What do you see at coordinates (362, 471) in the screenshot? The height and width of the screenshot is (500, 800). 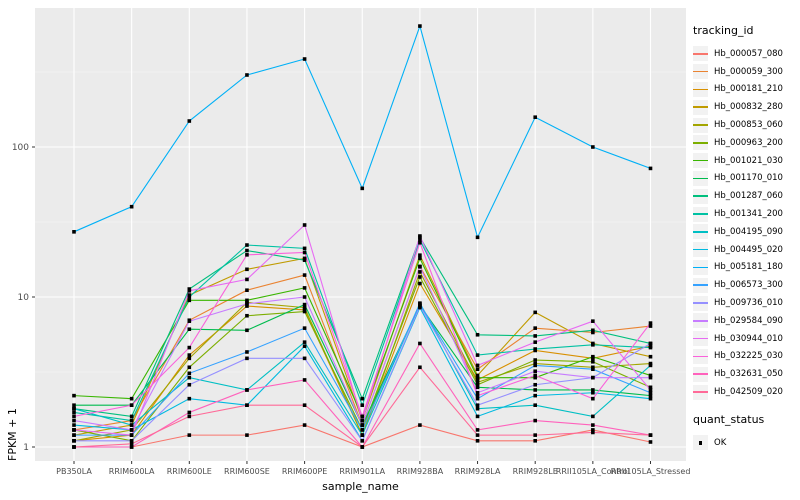 I see `x-tick-label: RRIM901LA` at bounding box center [362, 471].